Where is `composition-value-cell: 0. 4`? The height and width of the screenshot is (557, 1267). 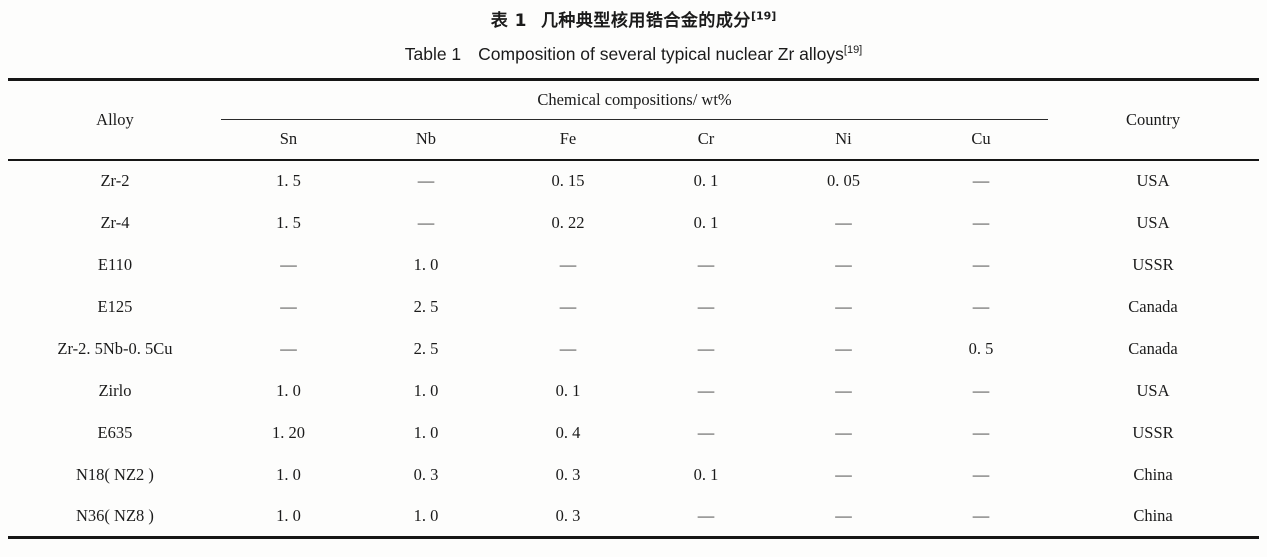
composition-value-cell: 0. 4 is located at coordinates (568, 432).